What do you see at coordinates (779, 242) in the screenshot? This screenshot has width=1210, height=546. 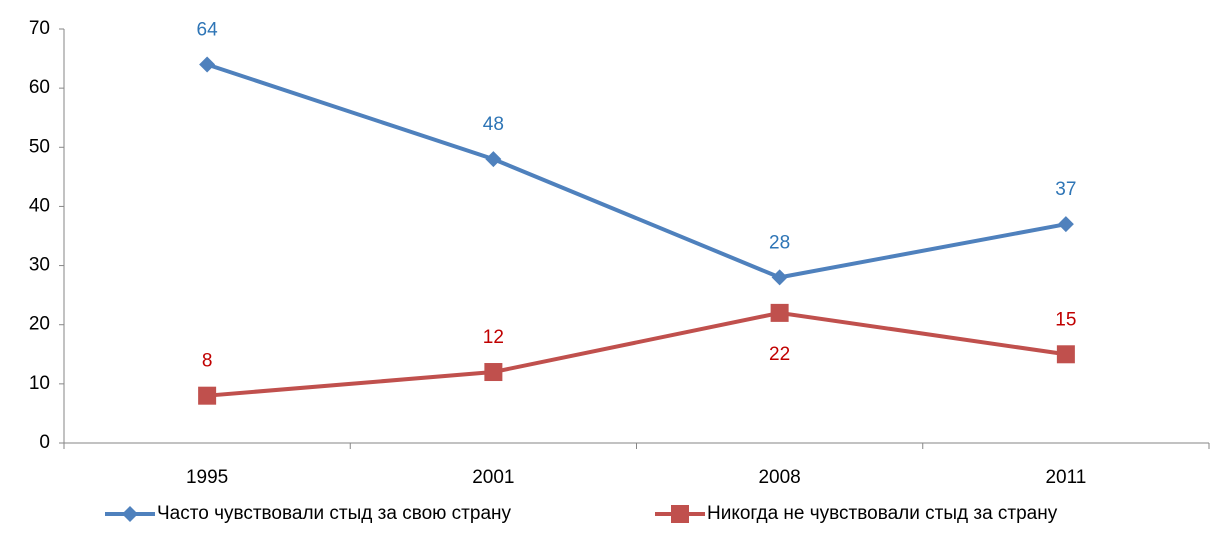 I see `data-label: 28` at bounding box center [779, 242].